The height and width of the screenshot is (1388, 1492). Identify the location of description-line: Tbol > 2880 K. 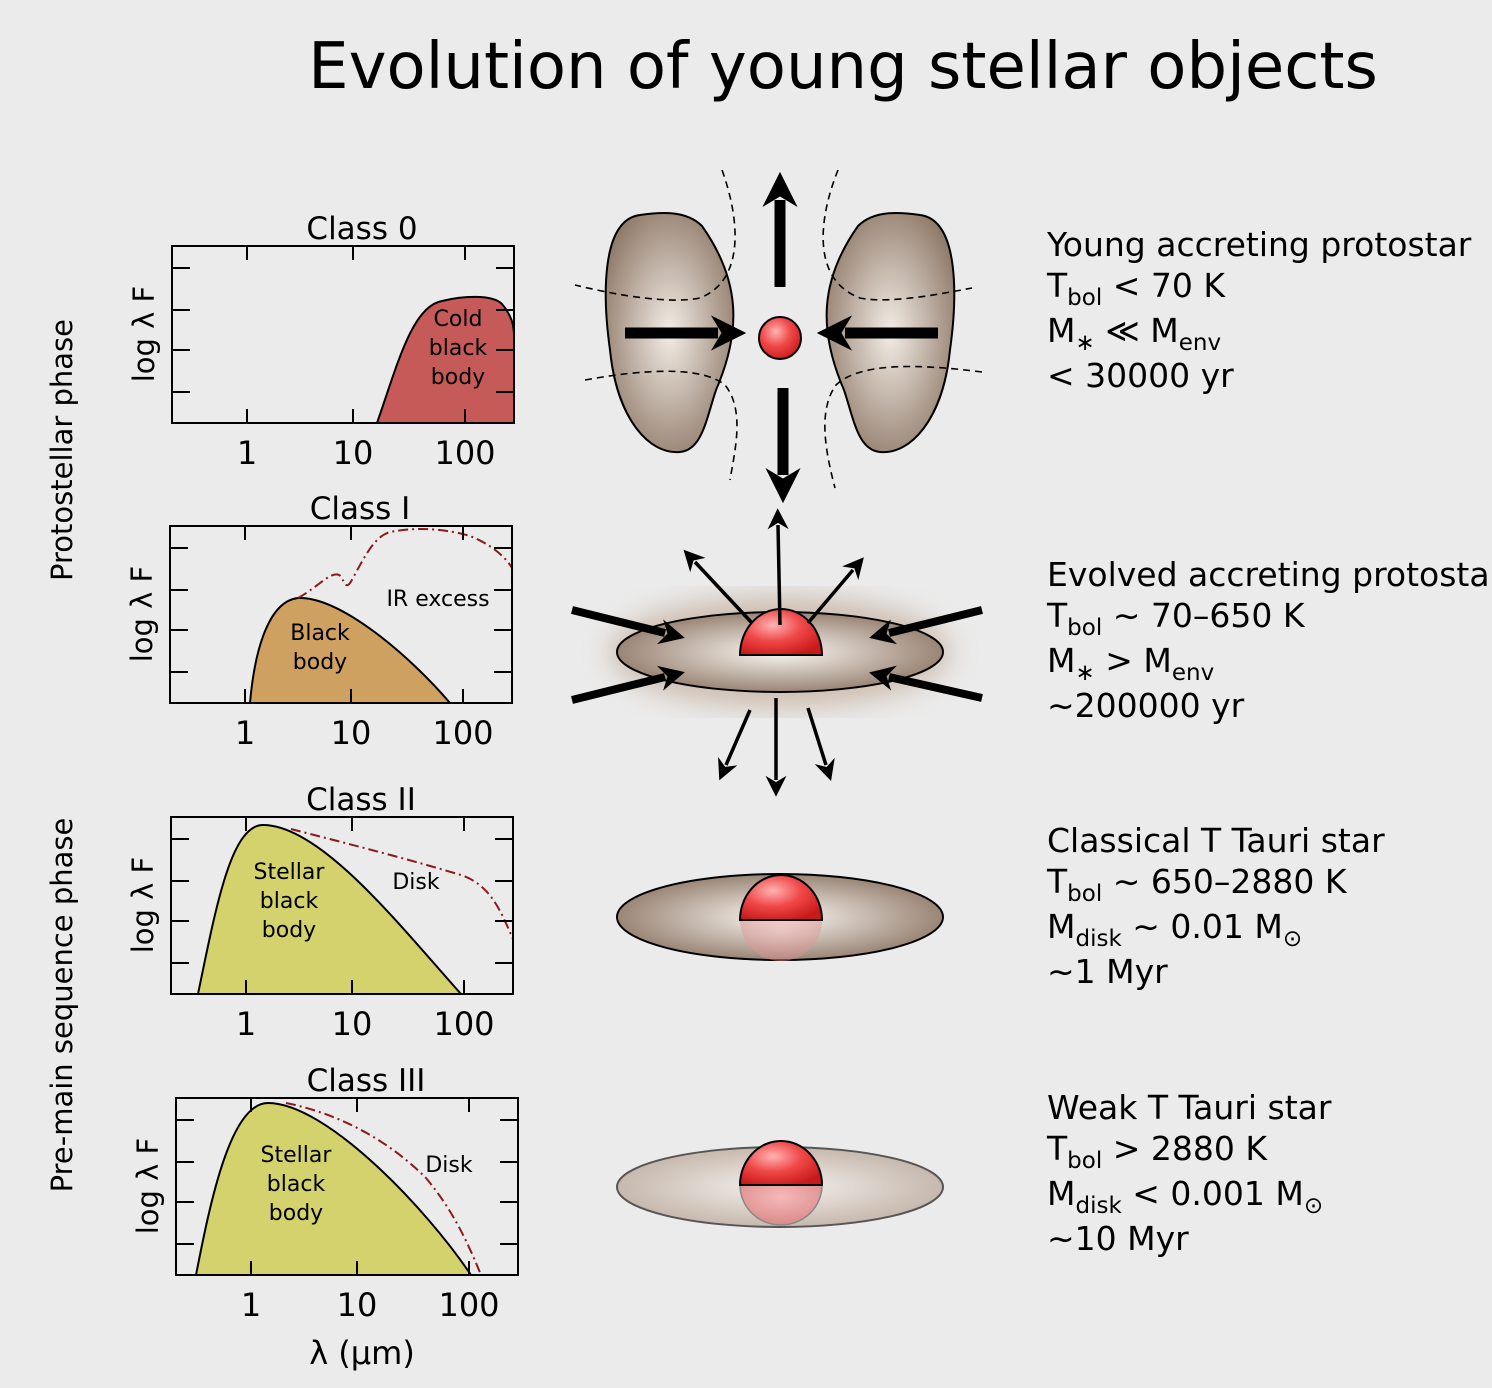
(1157, 1151).